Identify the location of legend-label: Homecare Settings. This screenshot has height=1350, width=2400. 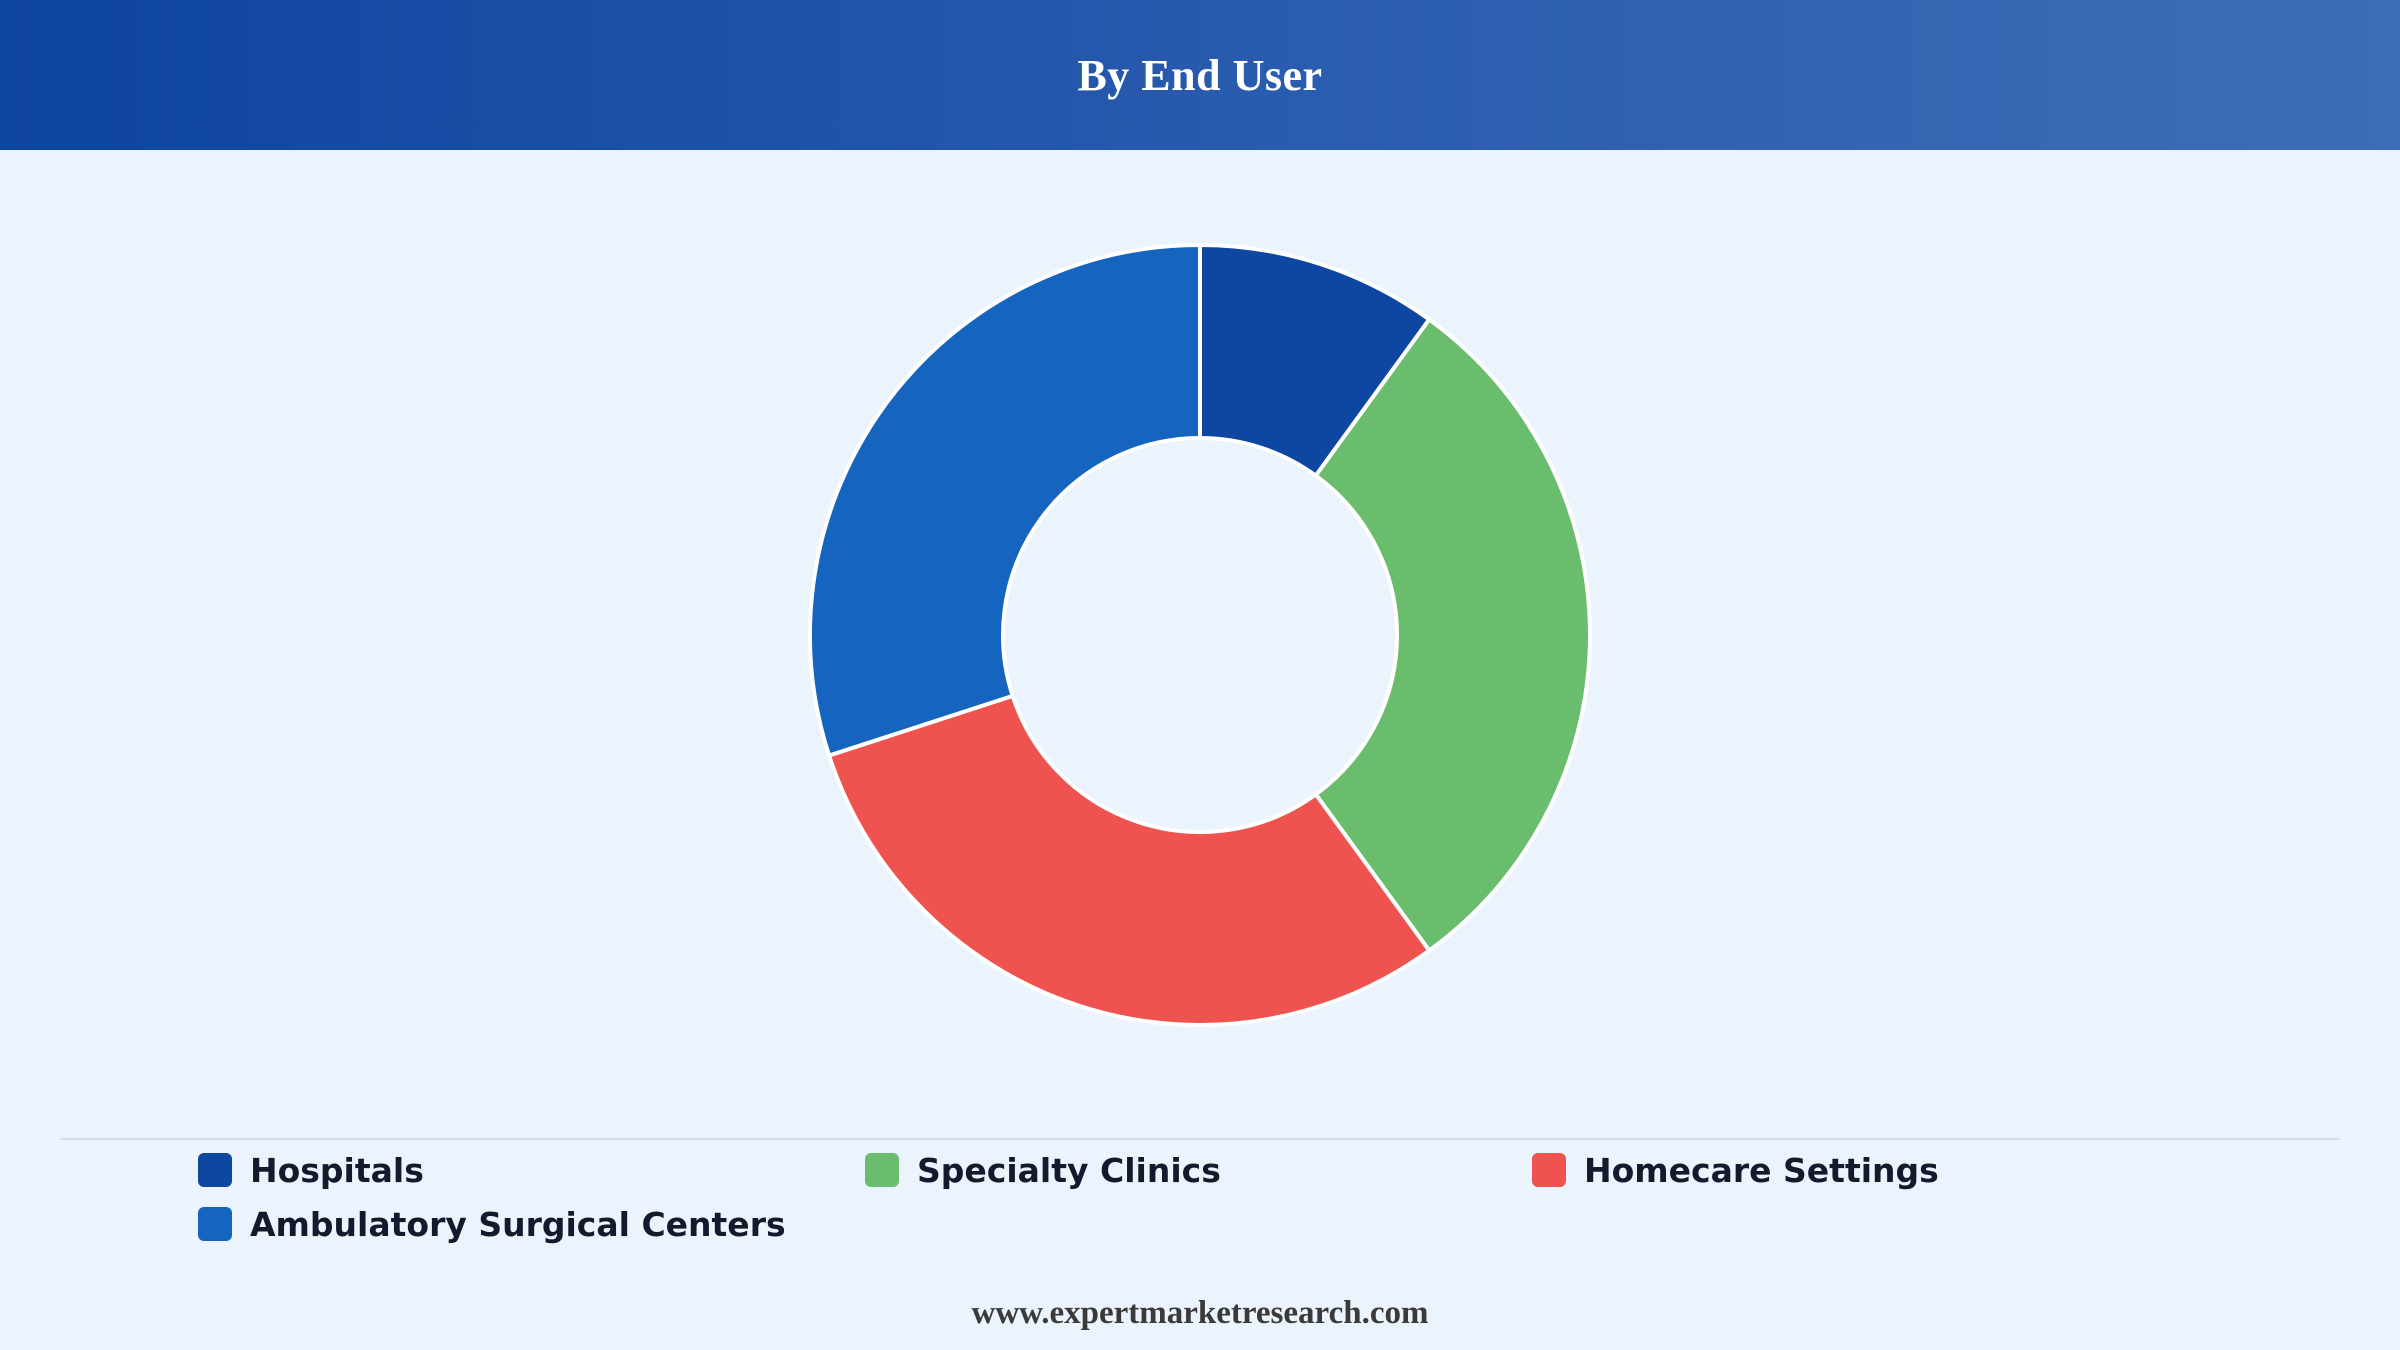
(1761, 1170).